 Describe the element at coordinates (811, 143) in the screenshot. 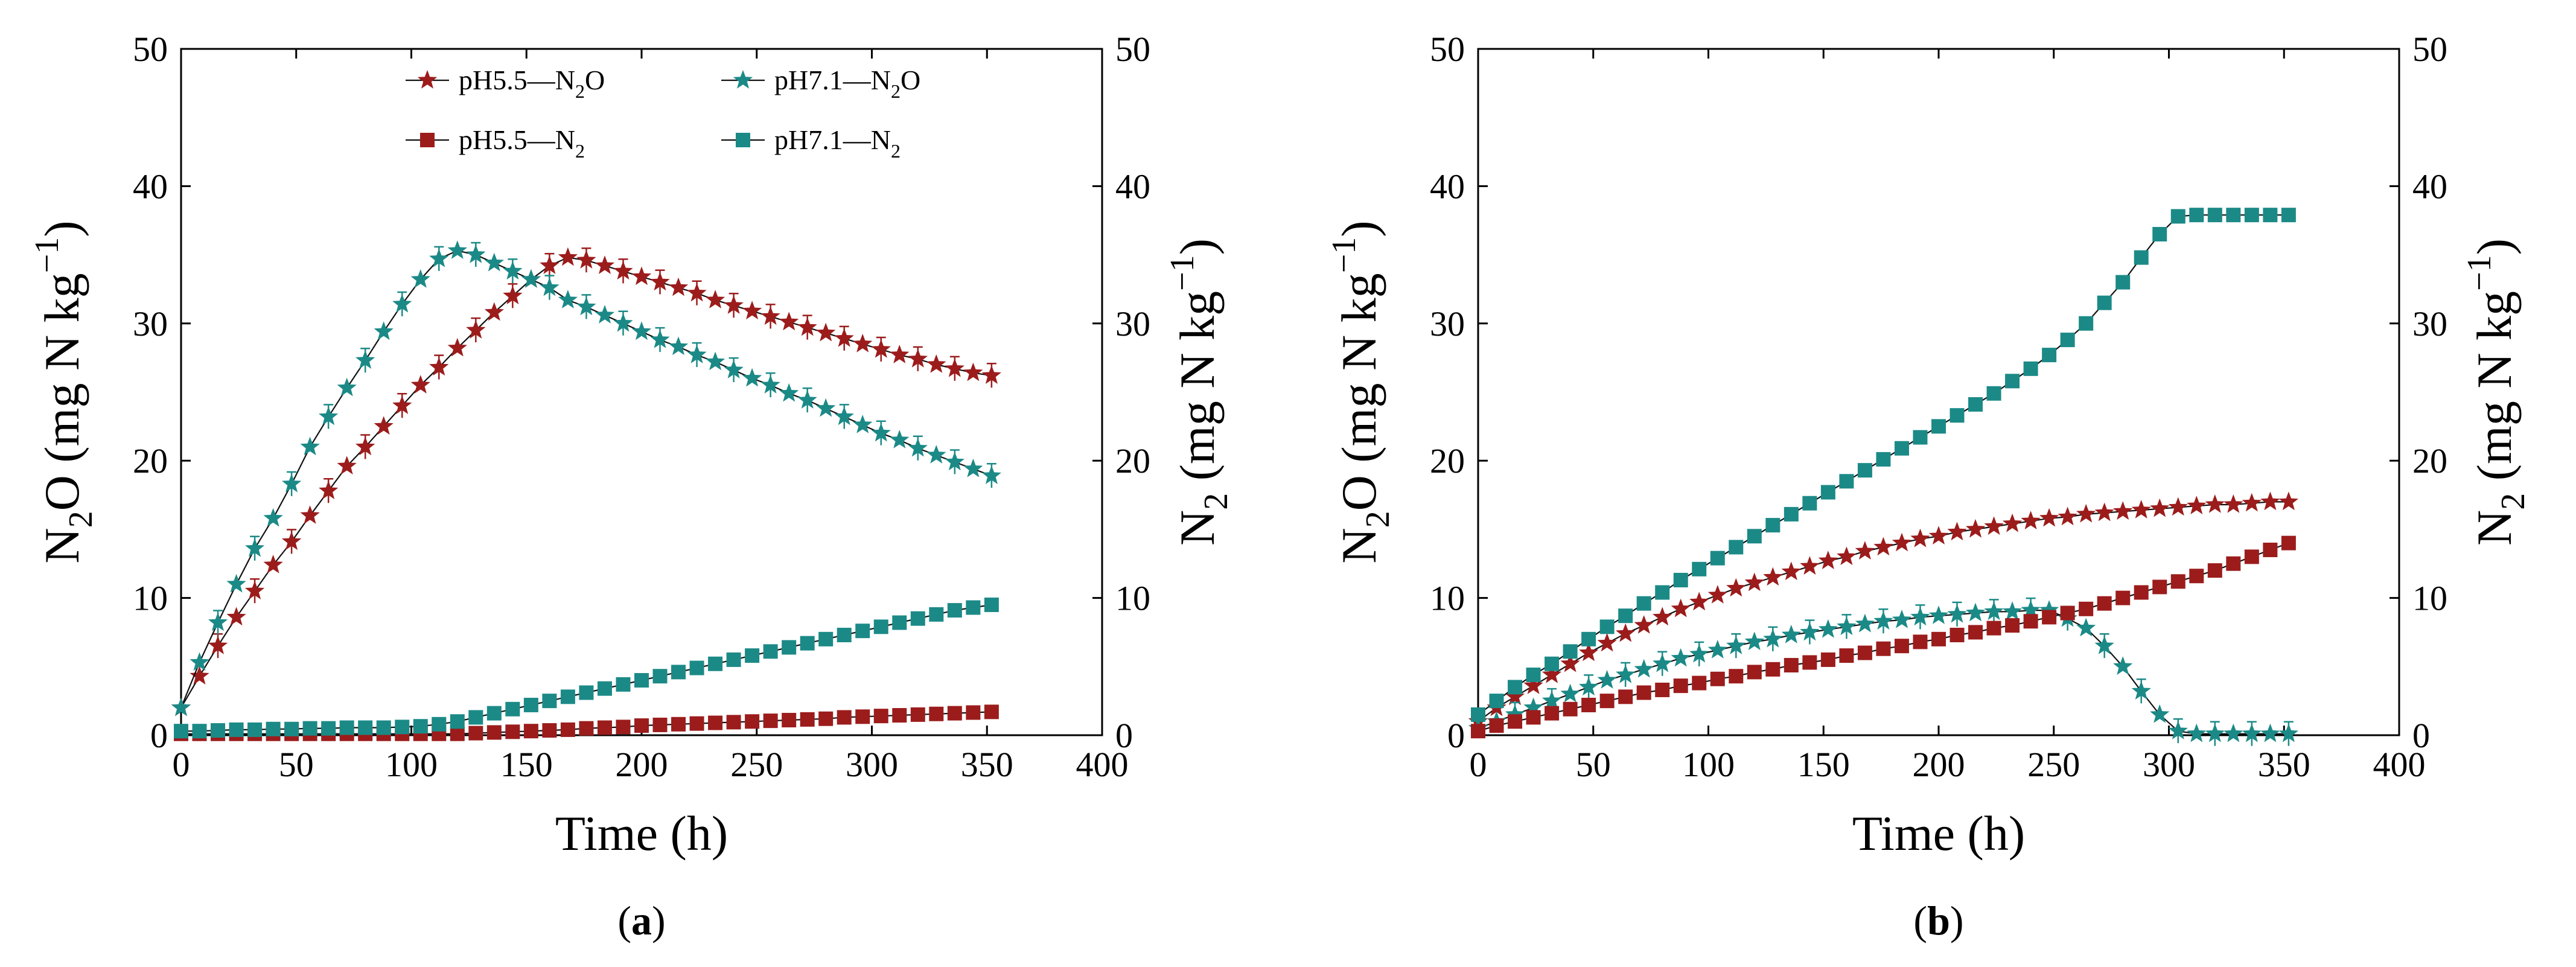

I see `legend-entry: pH7.1—N2` at that location.